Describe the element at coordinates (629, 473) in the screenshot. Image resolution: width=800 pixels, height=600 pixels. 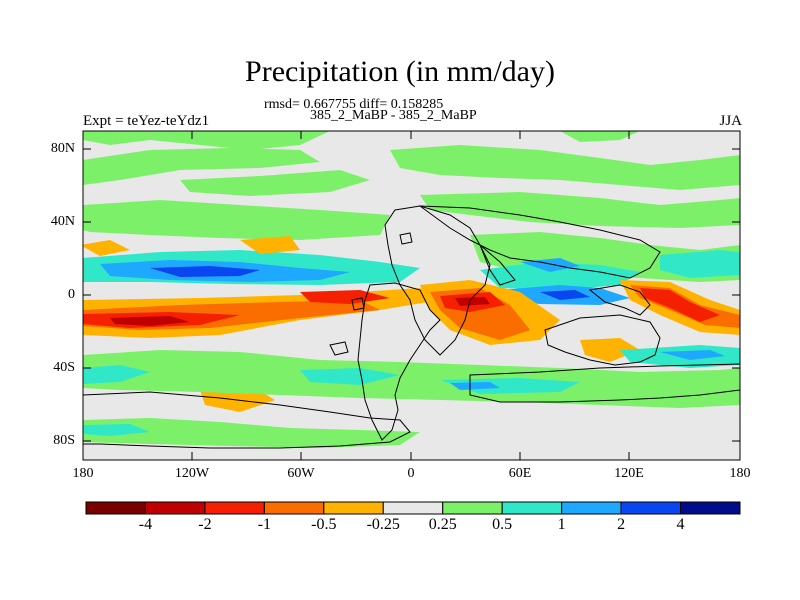
I see `lon-label-120e: 120E` at that location.